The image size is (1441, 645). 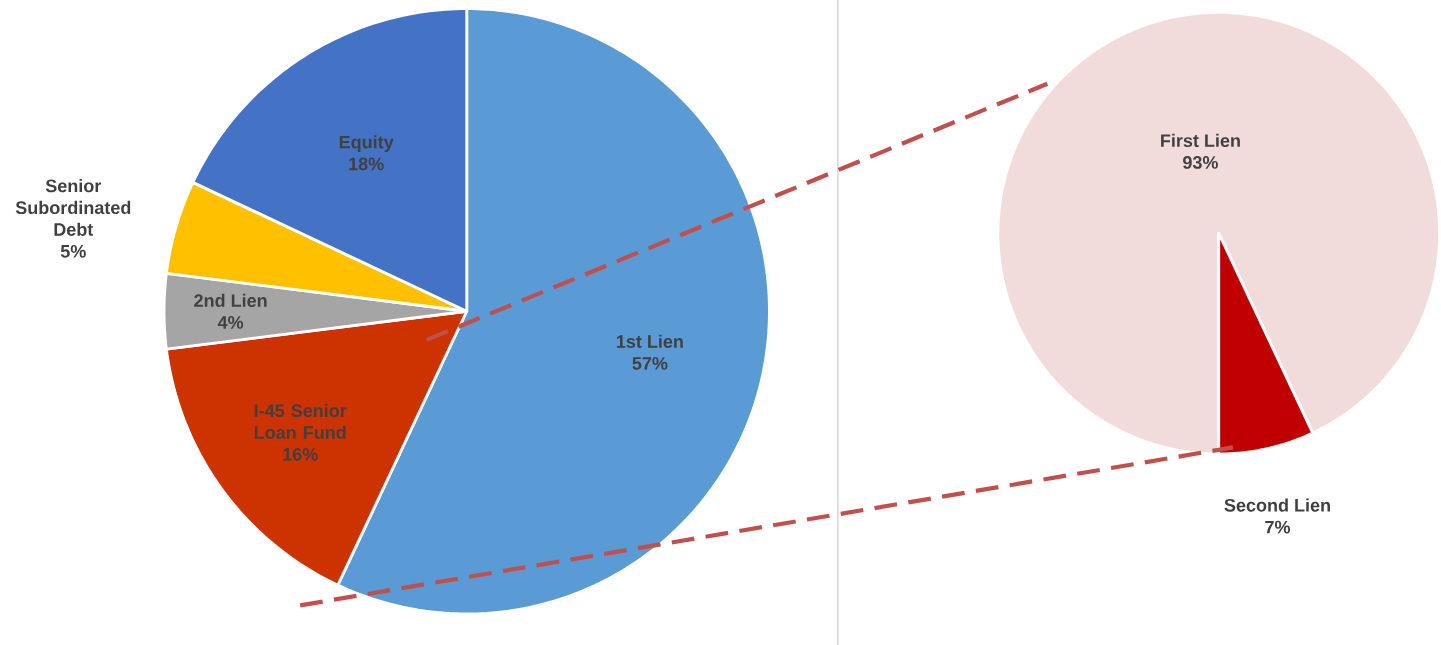 What do you see at coordinates (366, 143) in the screenshot?
I see `slice-label: Equity` at bounding box center [366, 143].